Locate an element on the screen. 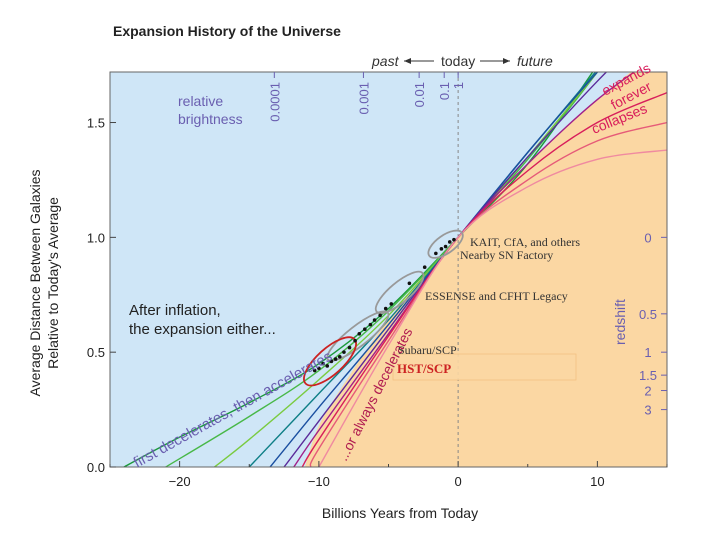 This screenshot has width=720, height=540. after-inflation-line1: After inflation, is located at coordinates (175, 310).